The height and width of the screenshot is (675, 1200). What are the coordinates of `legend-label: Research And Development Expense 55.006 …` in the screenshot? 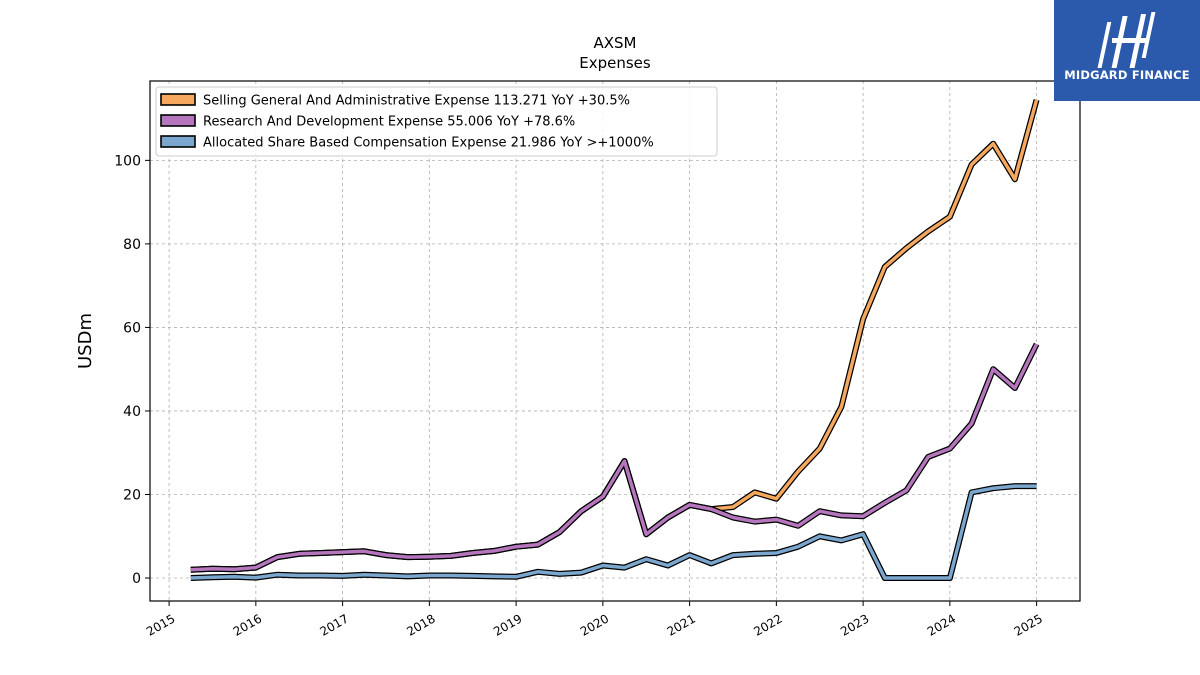 It's located at (389, 122).